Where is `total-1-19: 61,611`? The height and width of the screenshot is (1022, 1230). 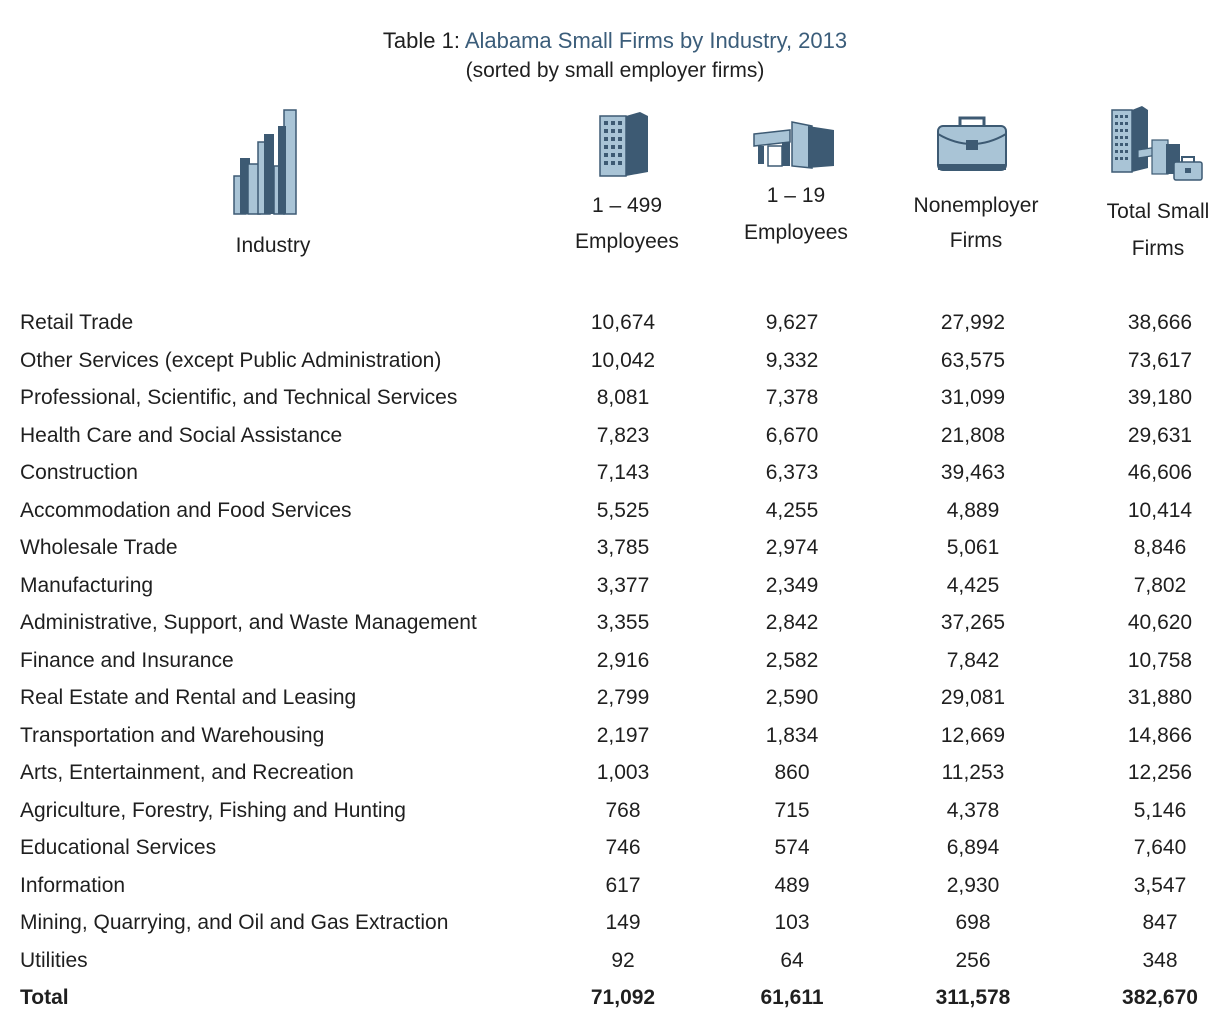 total-1-19: 61,611 is located at coordinates (792, 997).